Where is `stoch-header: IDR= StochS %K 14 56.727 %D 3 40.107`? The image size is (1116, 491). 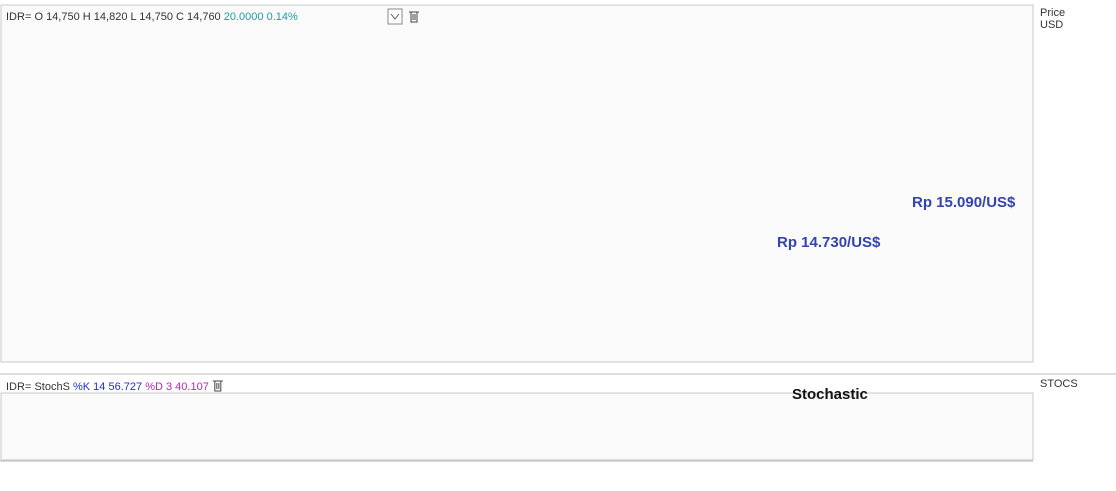 stoch-header: IDR= StochS %K 14 56.727 %D 3 40.107 is located at coordinates (107, 387).